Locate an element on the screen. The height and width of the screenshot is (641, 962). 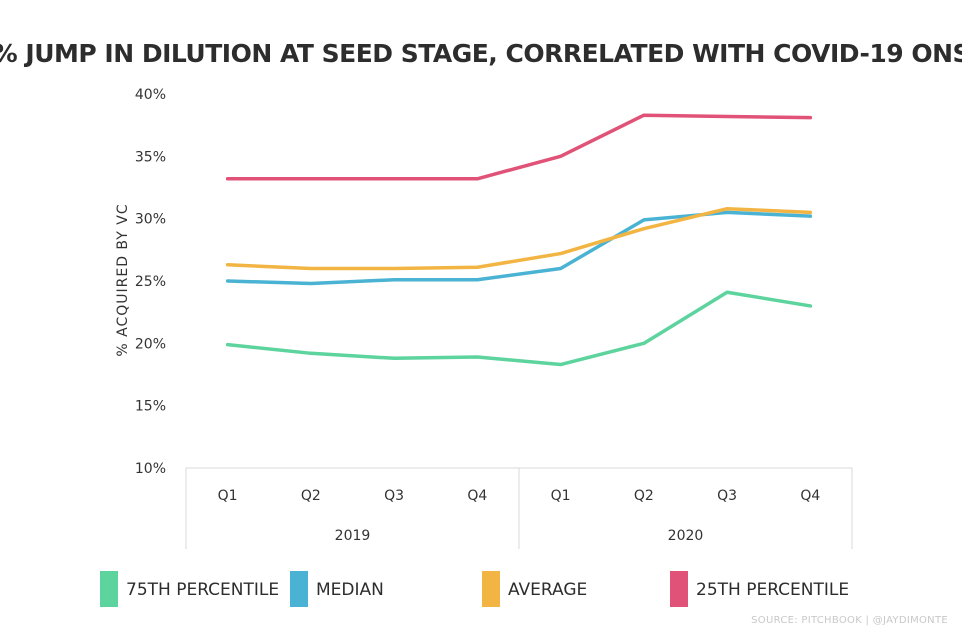
y-tick-label: 30% is located at coordinates (150, 220).